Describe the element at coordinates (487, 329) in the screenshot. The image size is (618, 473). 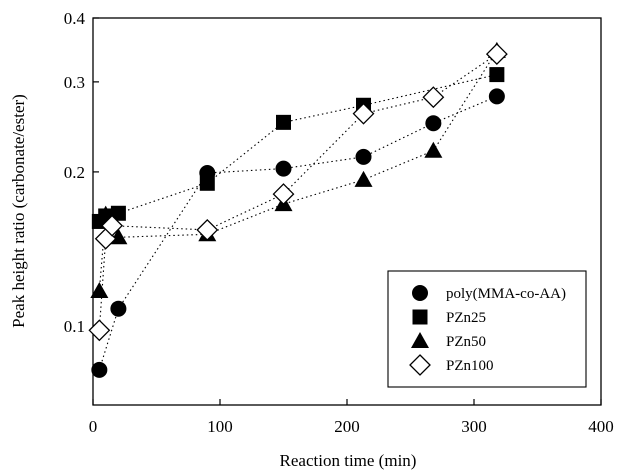
I see `legend: poly(MMA-co-AA) PZn25 PZn50 PZn100` at that location.